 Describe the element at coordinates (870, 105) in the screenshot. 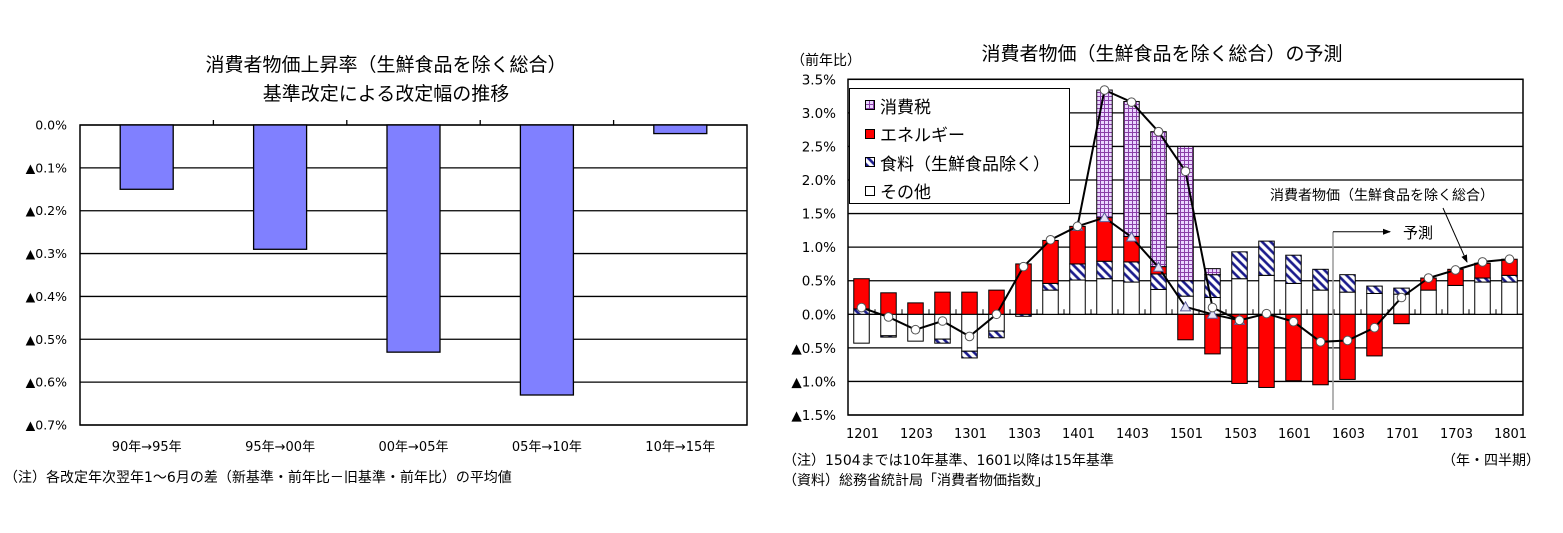

I see `grid-swatch-icon` at that location.